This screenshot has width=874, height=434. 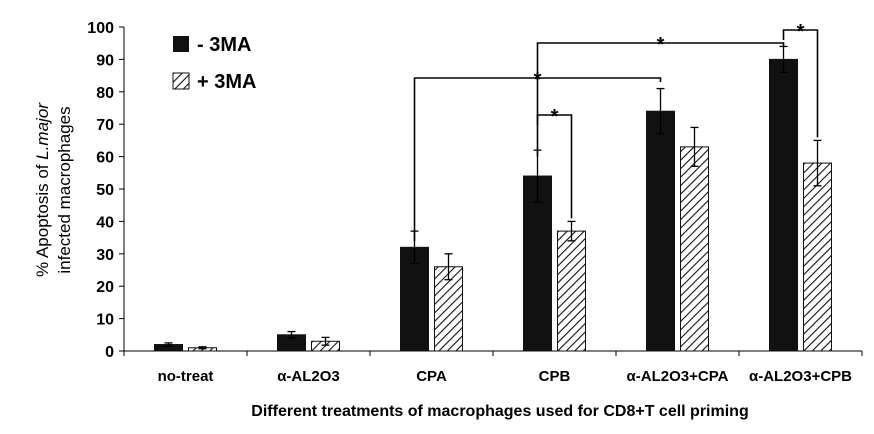 I want to click on y-axis-title-prefix: % Apoptosis of, so click(x=42, y=218).